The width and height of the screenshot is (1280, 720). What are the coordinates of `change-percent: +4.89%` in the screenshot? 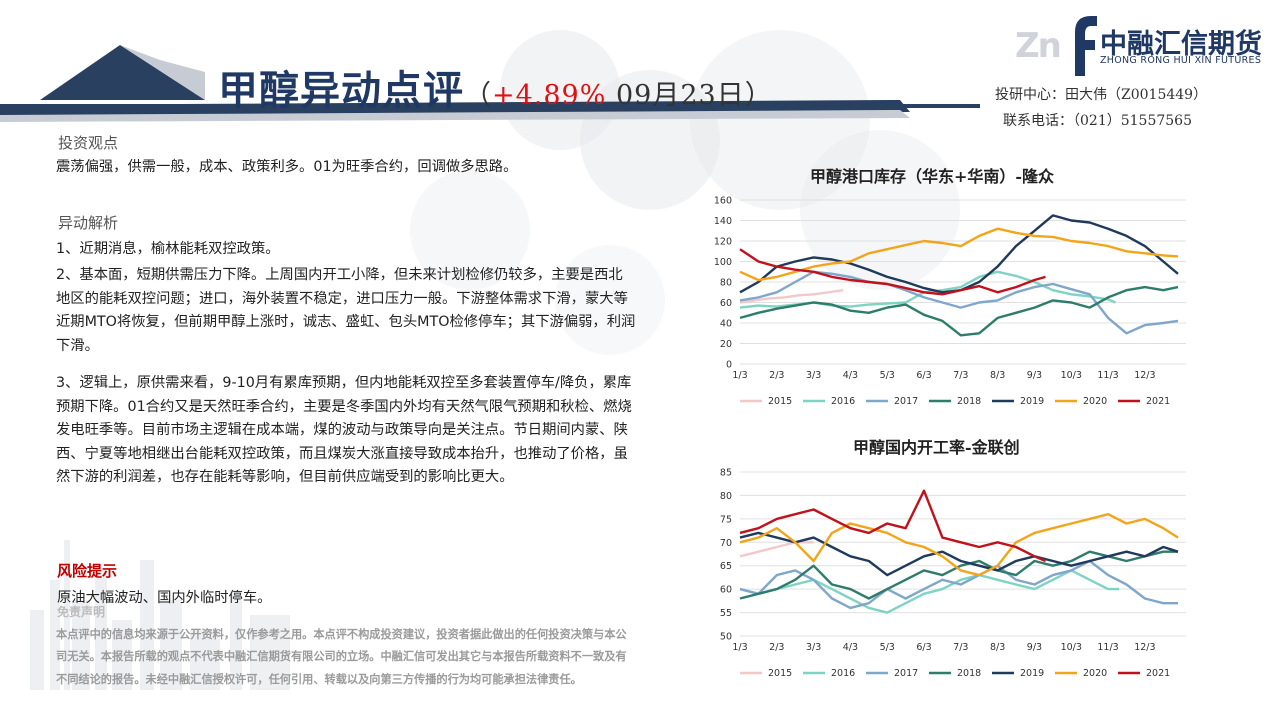 It's located at (549, 95).